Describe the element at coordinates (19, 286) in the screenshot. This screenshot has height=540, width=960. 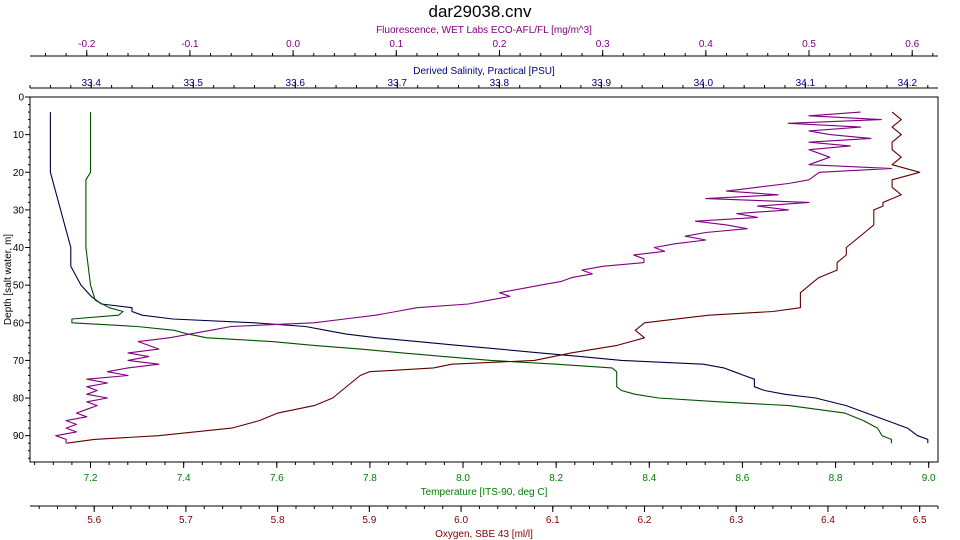
I see `depth-tick-label: 50` at that location.